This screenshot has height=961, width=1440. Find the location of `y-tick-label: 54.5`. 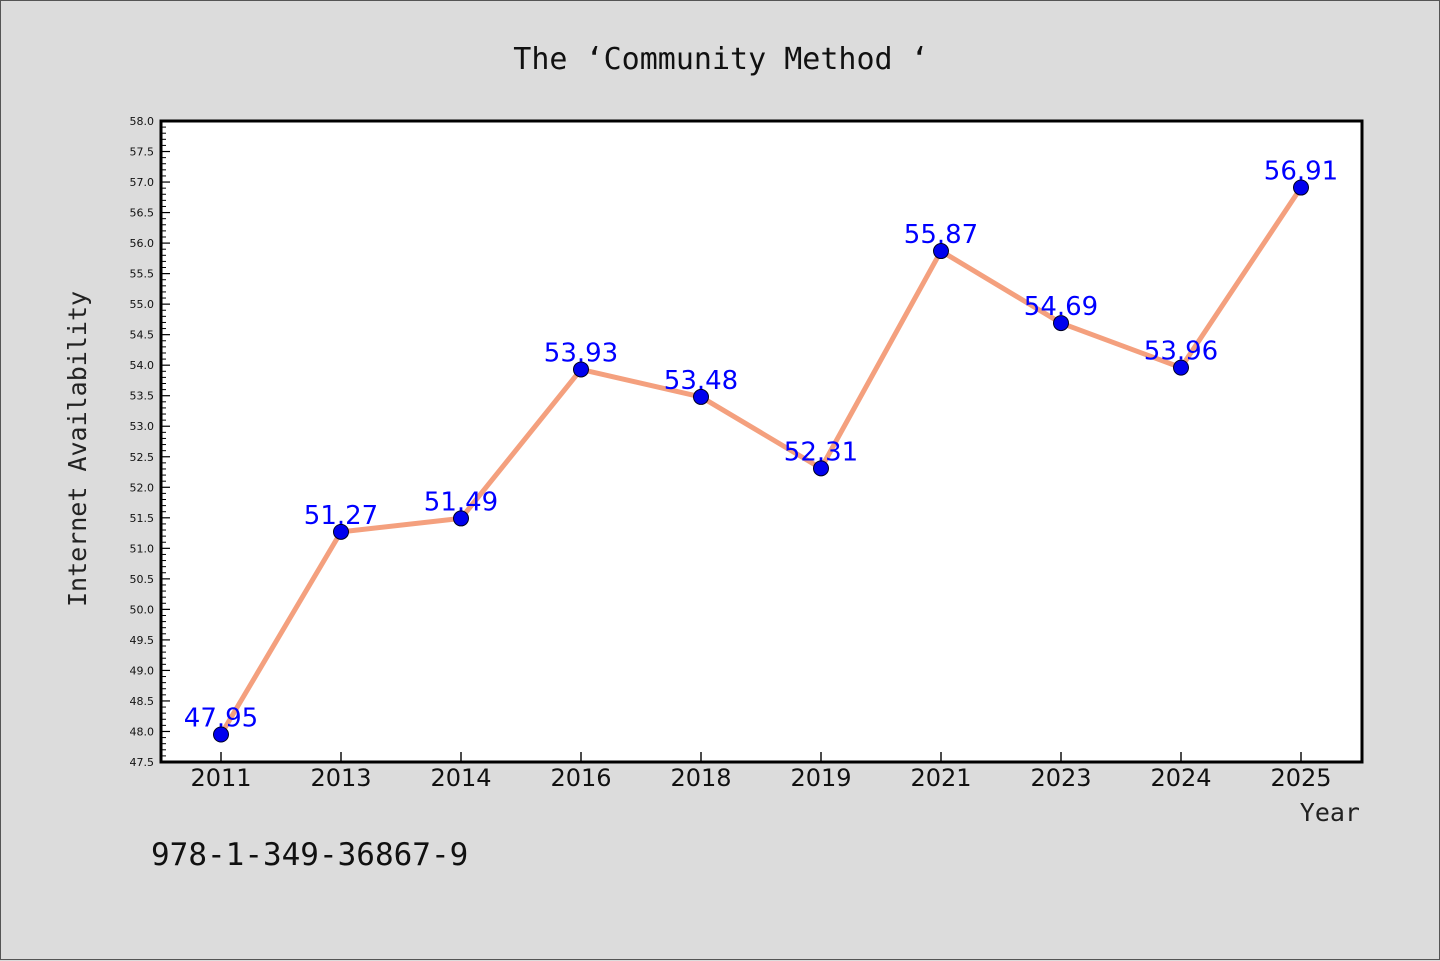

y-tick-label: 54.5 is located at coordinates (142, 335).